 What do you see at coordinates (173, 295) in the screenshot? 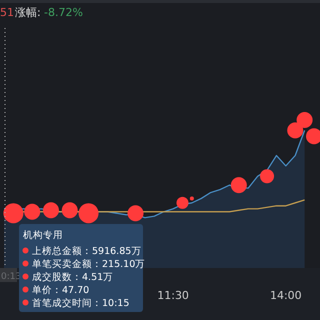
I see `x-tick-label: 11:30` at bounding box center [173, 295].